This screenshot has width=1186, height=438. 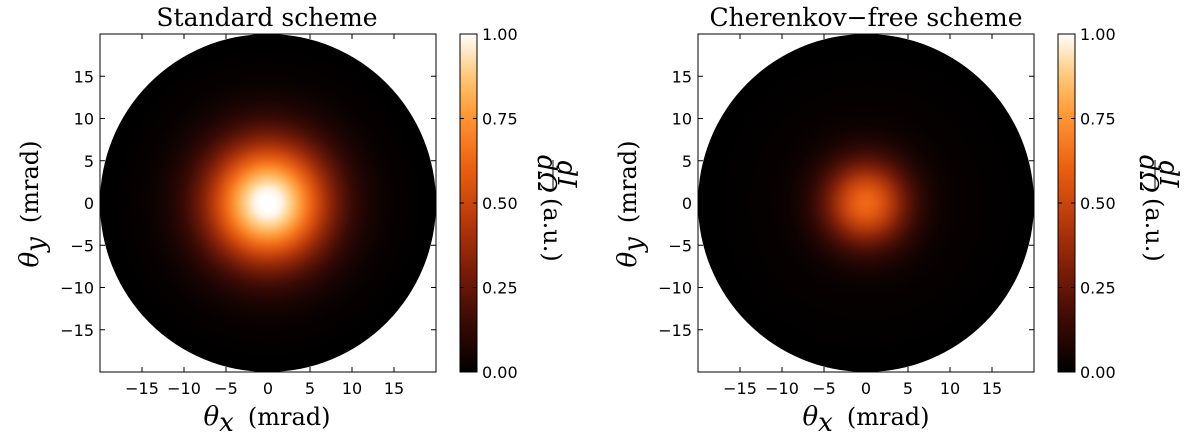 What do you see at coordinates (266, 17) in the screenshot?
I see `chart-title: Standard scheme` at bounding box center [266, 17].